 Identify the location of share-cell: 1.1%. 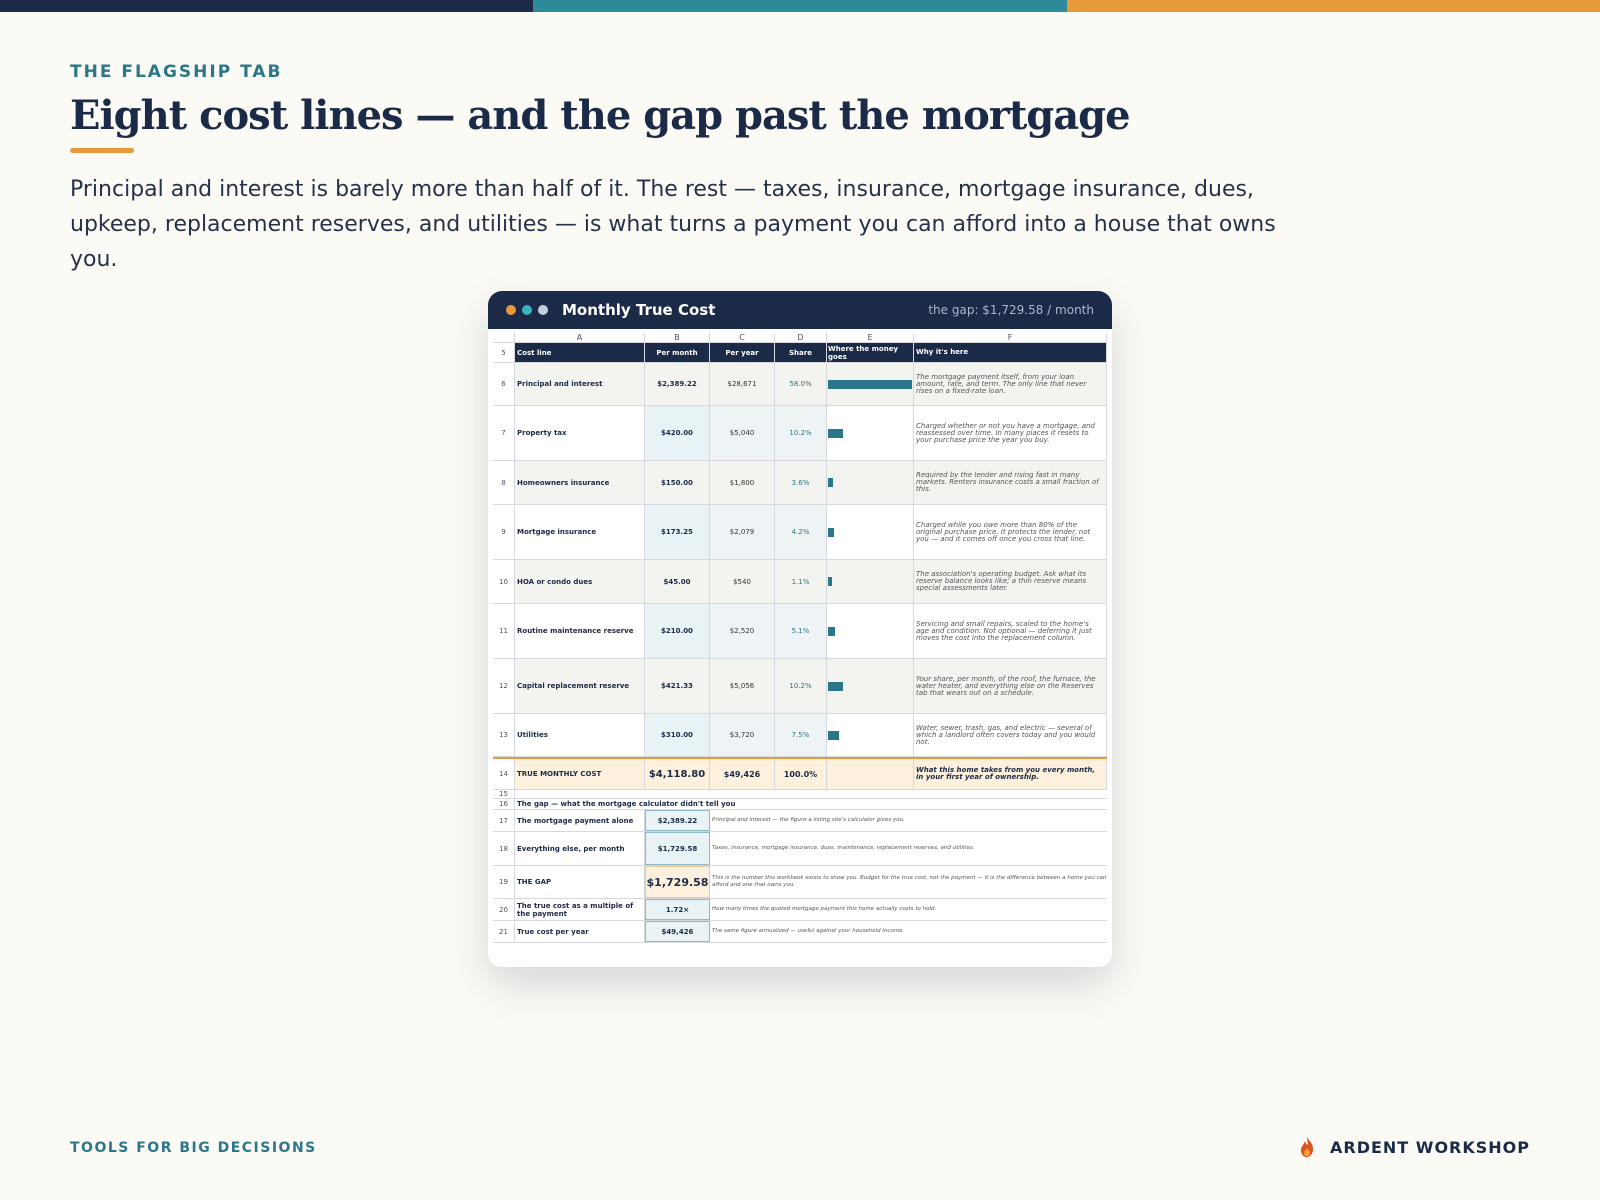
(801, 581).